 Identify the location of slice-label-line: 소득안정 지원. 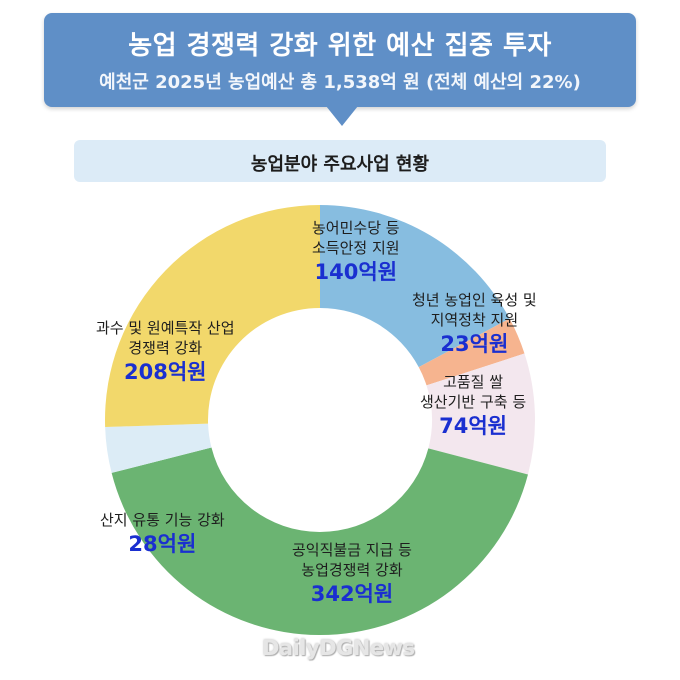
(356, 248).